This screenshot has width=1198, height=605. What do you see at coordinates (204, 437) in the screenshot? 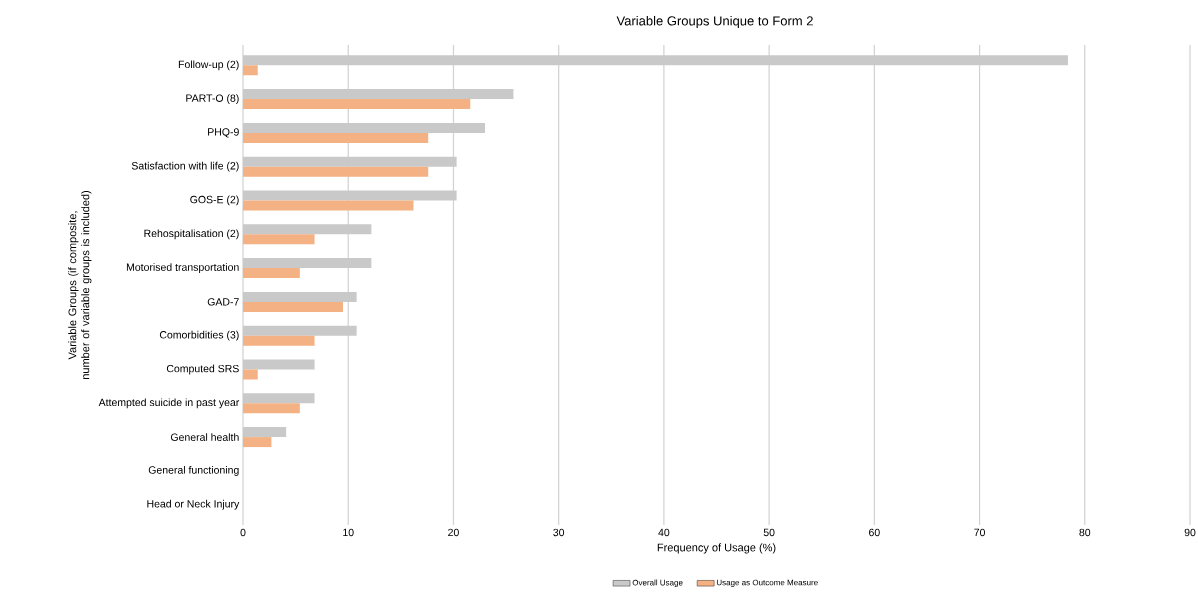
I see `y-tick-label: General health` at bounding box center [204, 437].